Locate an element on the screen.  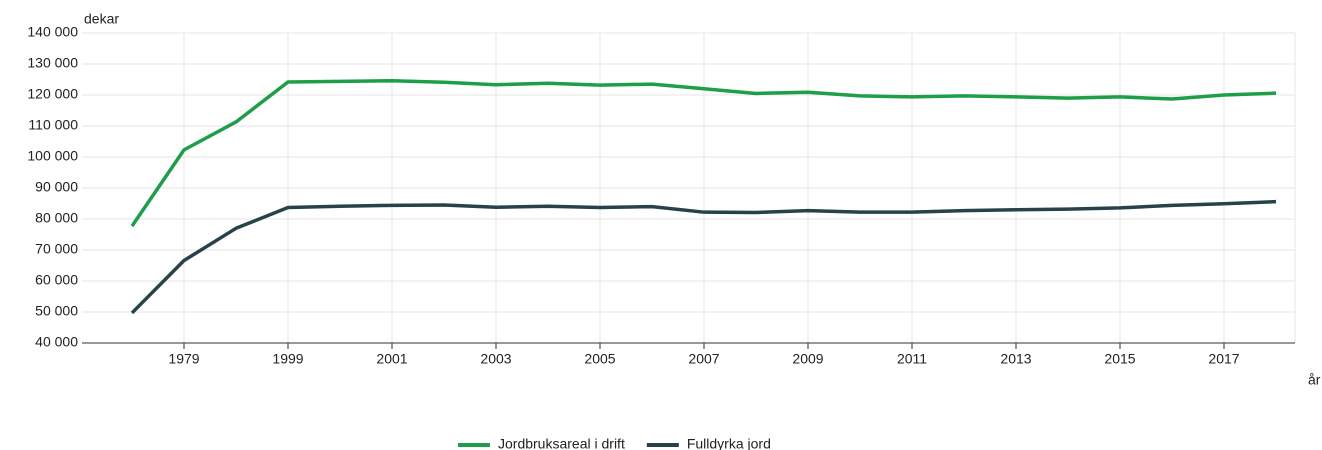
x-axis-label: år is located at coordinates (1314, 380).